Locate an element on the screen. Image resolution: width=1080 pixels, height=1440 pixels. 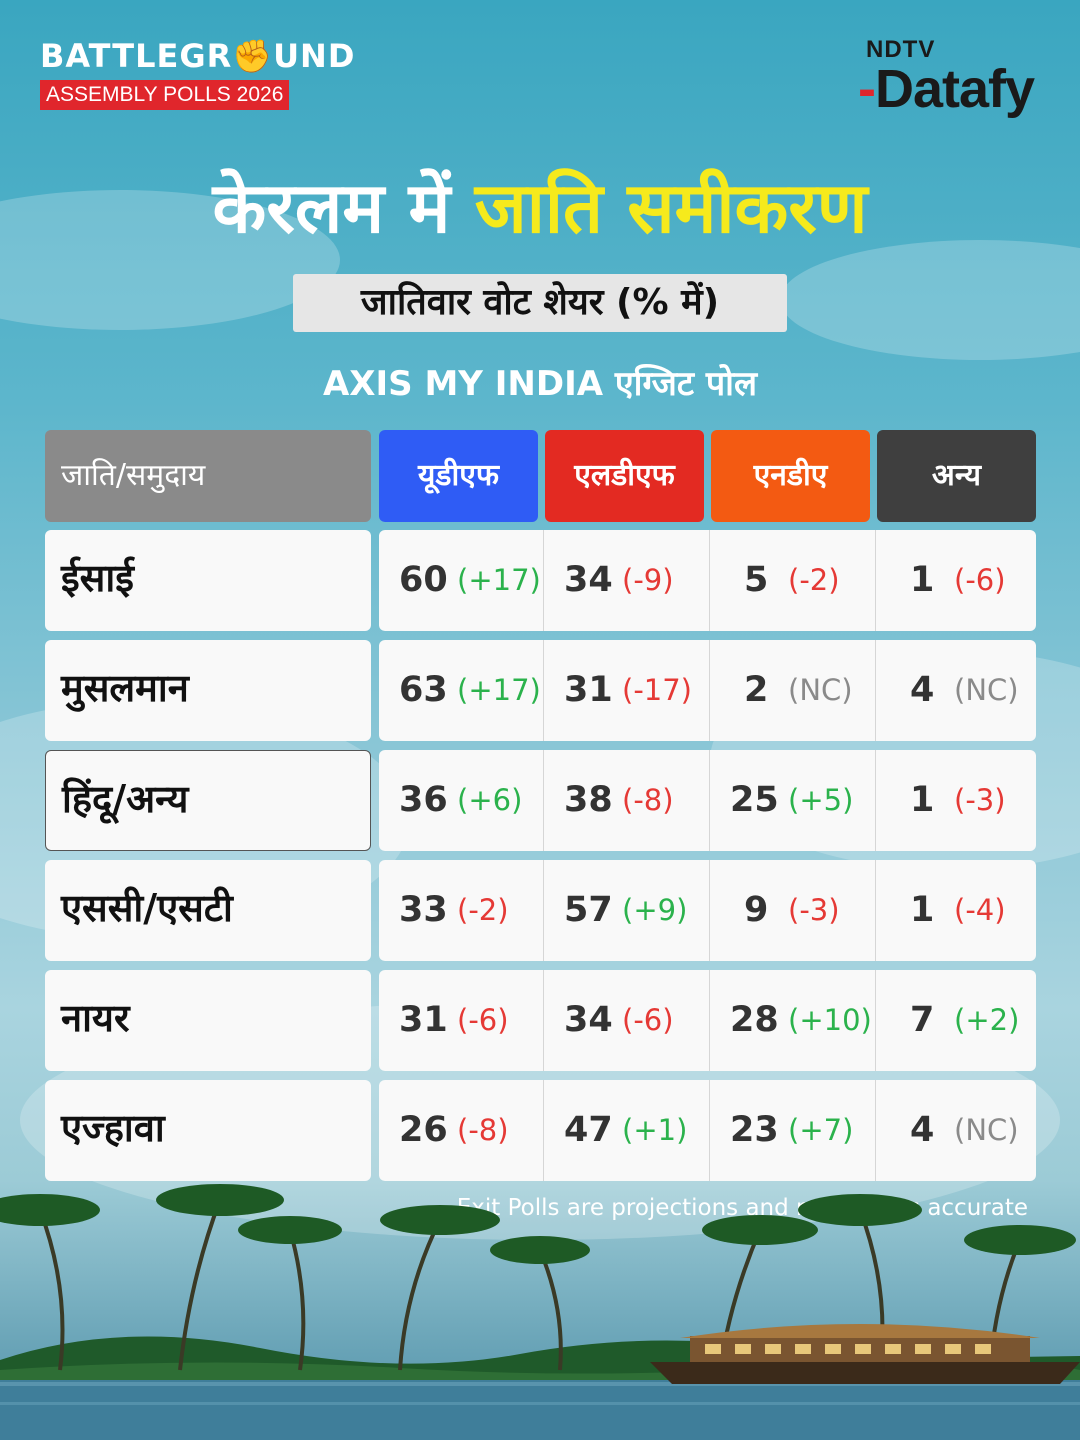
value-cell: 38 (-8) is located at coordinates (625, 800).